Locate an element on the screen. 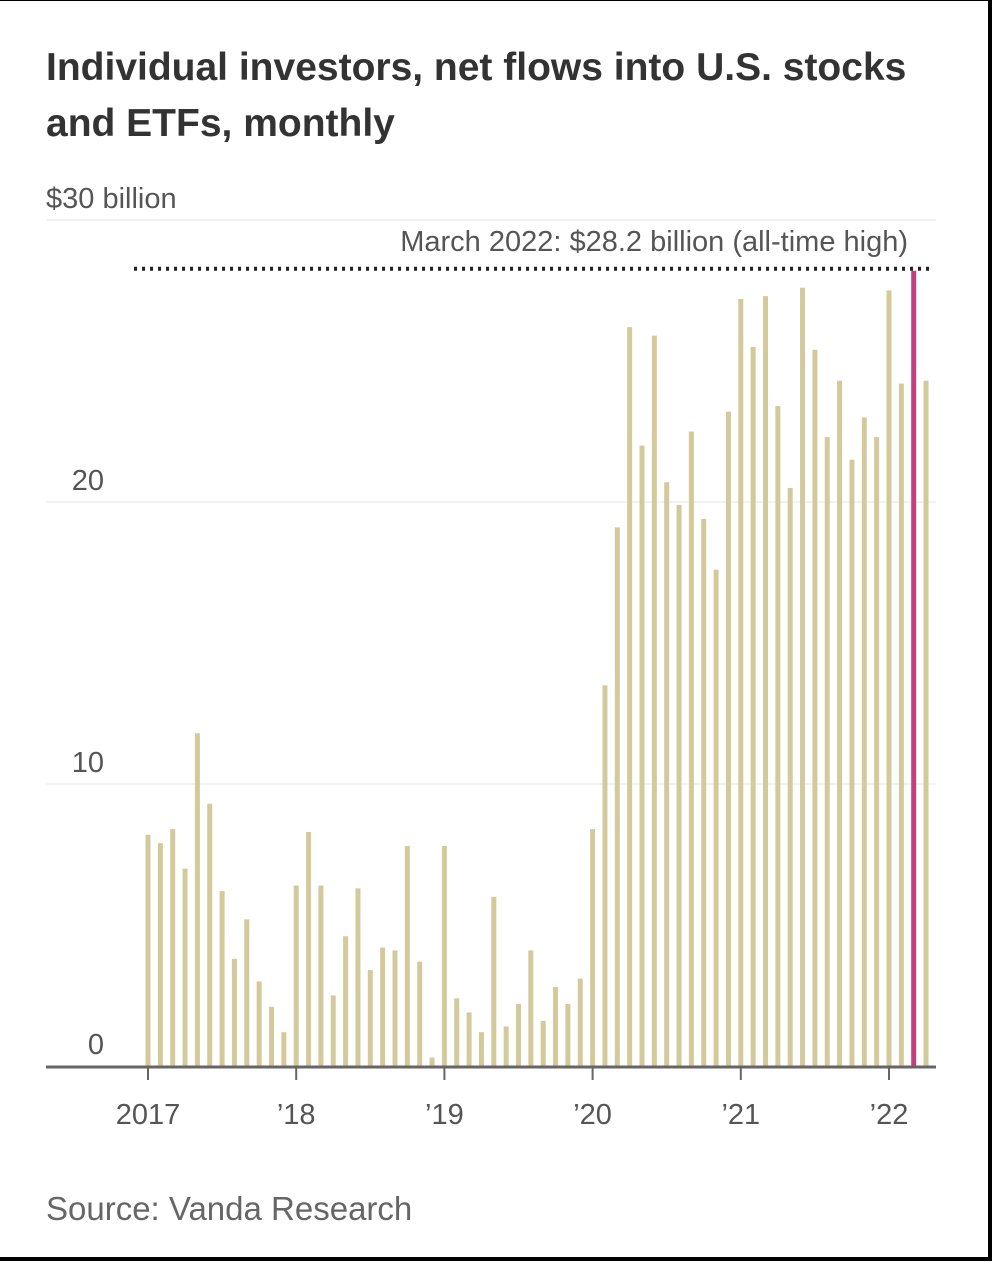 This screenshot has width=996, height=1262. x-tick-label-2: ’19 is located at coordinates (444, 1115).